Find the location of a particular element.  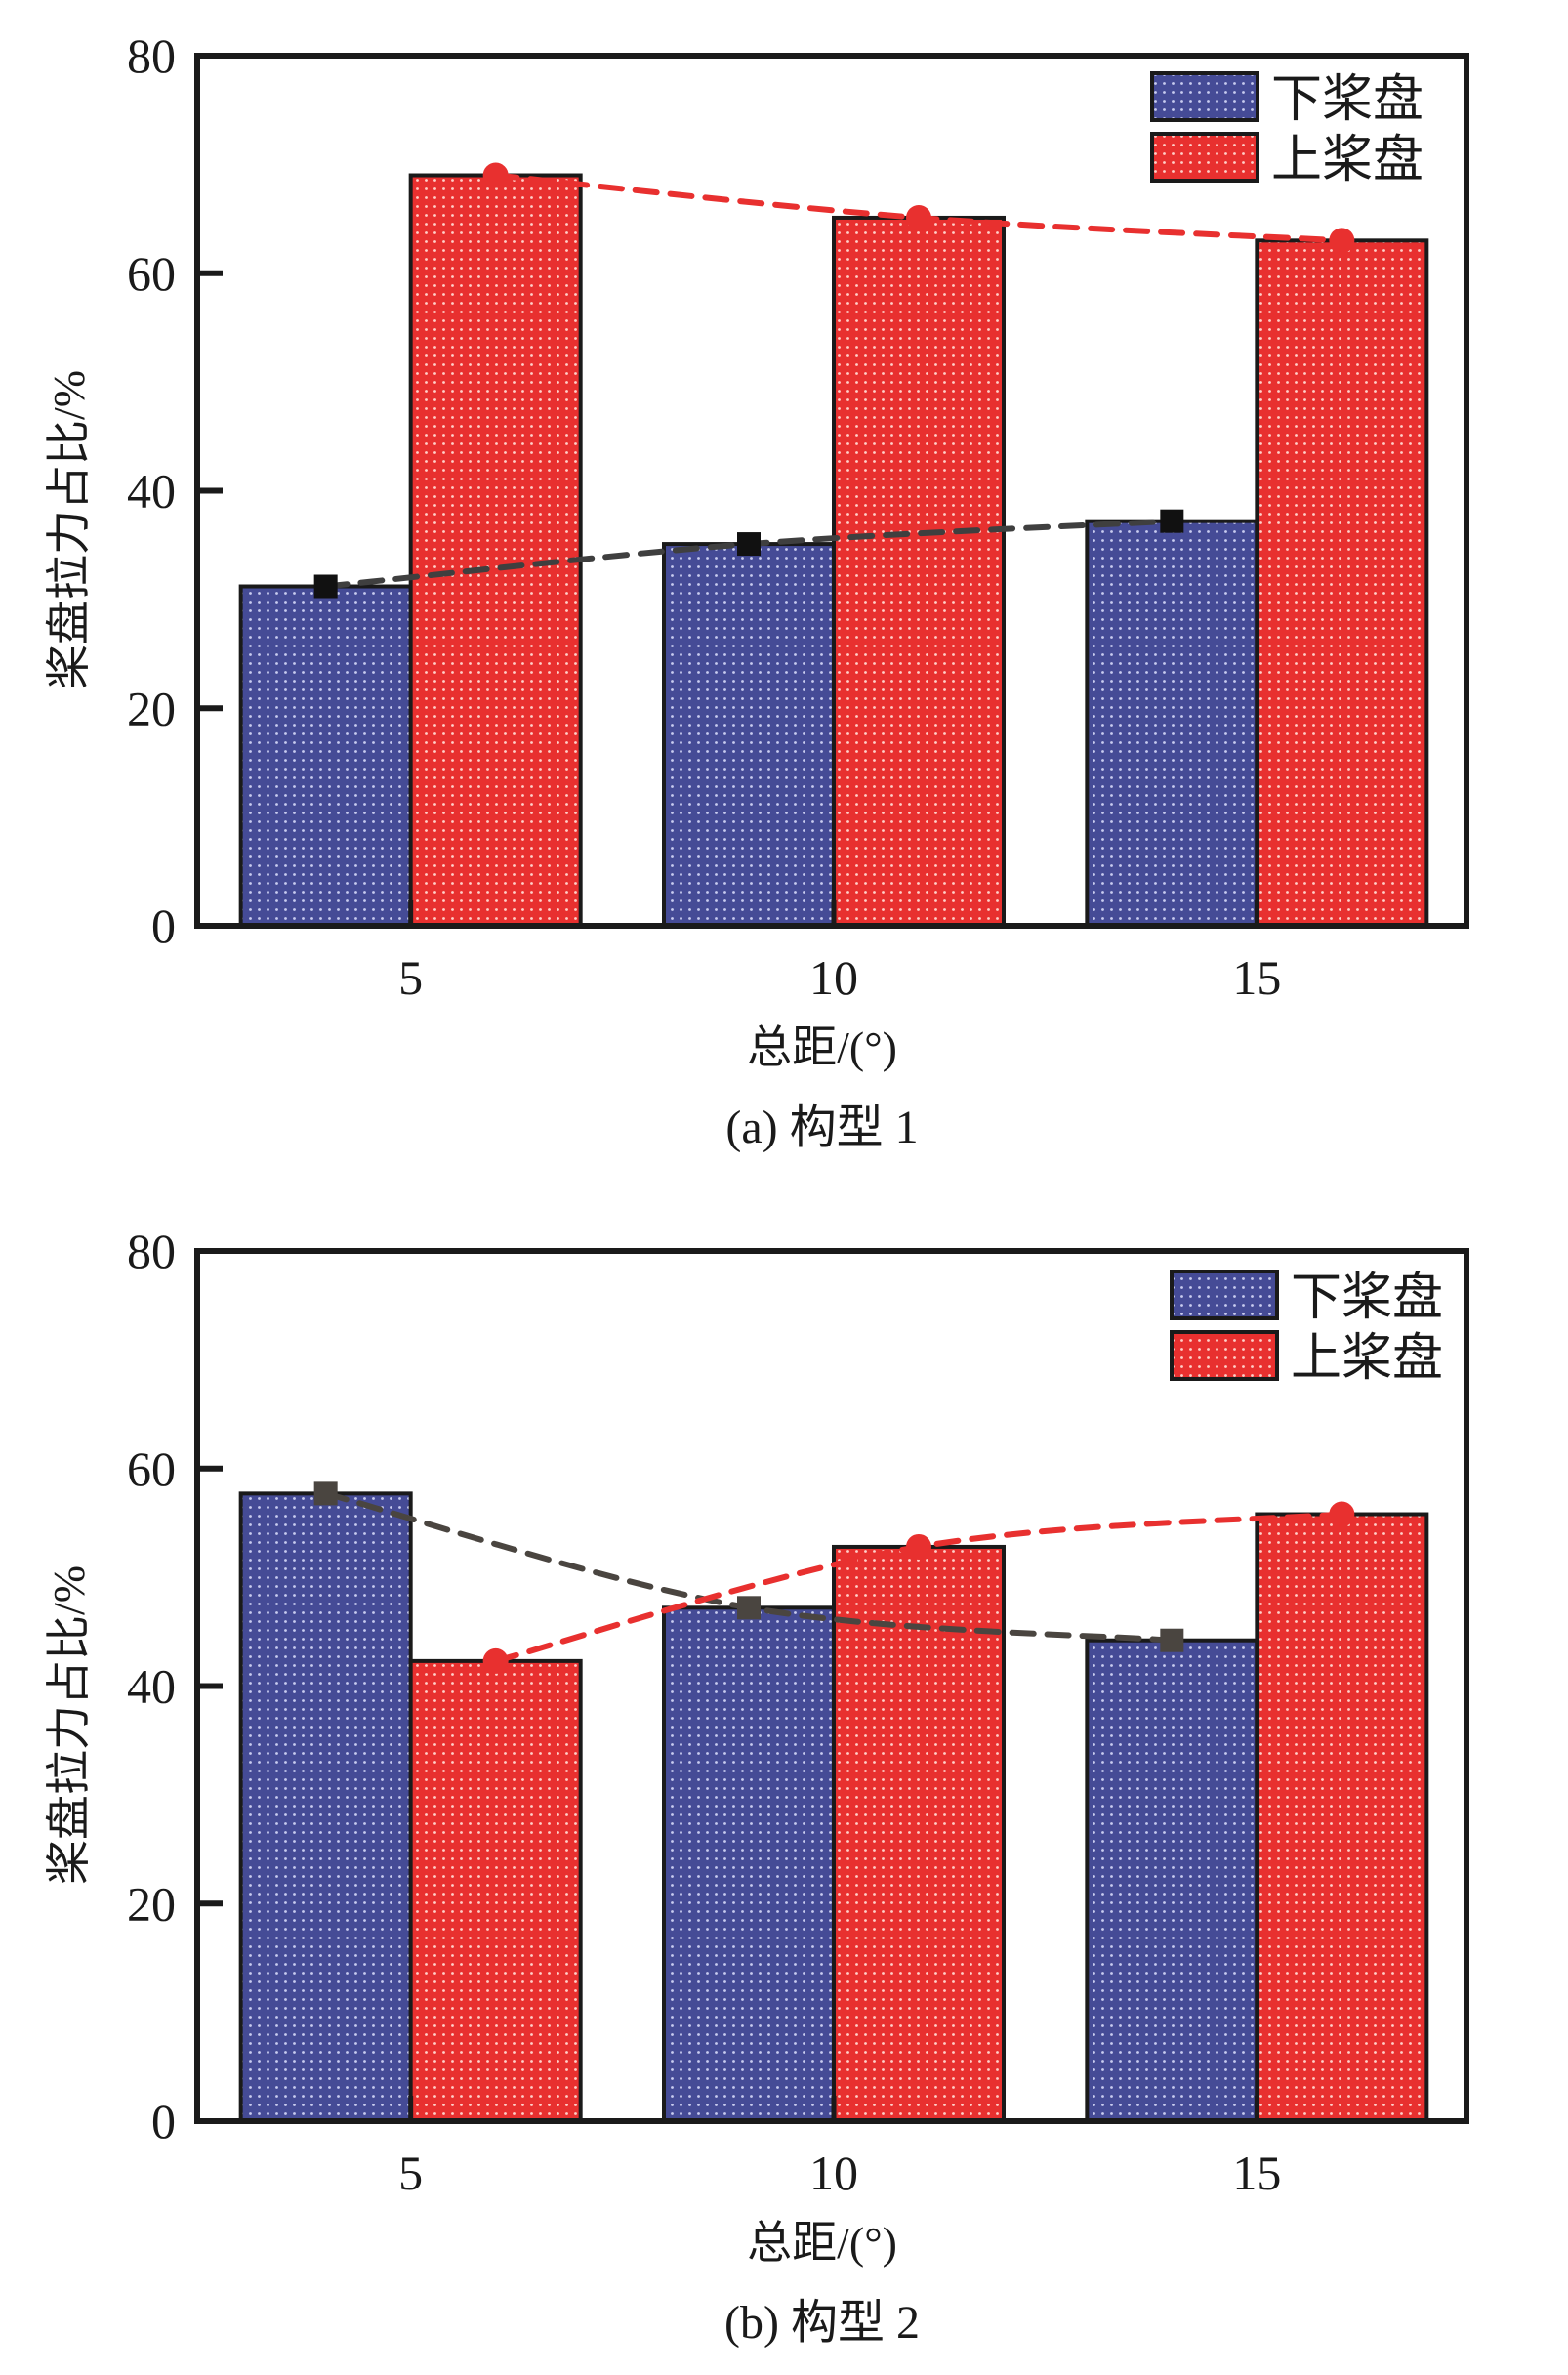

chart-caption: (a) 构型 1 is located at coordinates (821, 1127).